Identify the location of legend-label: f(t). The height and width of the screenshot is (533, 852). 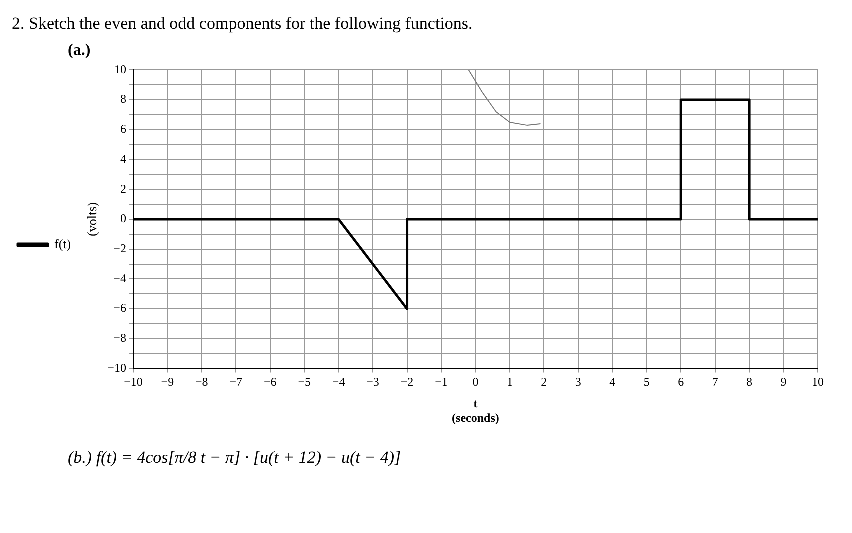
(63, 244).